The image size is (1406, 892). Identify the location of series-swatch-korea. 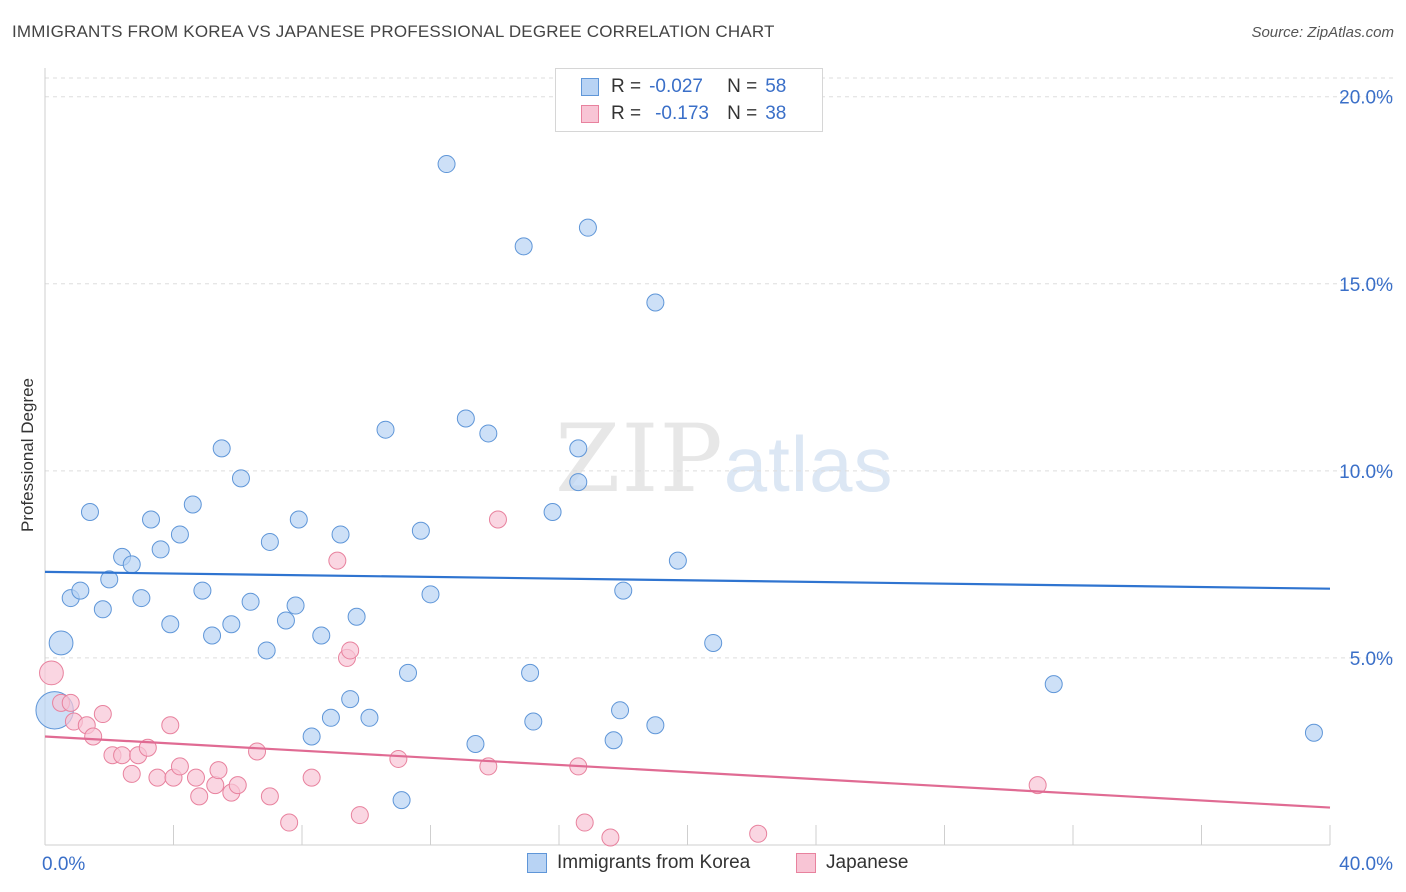
(537, 863).